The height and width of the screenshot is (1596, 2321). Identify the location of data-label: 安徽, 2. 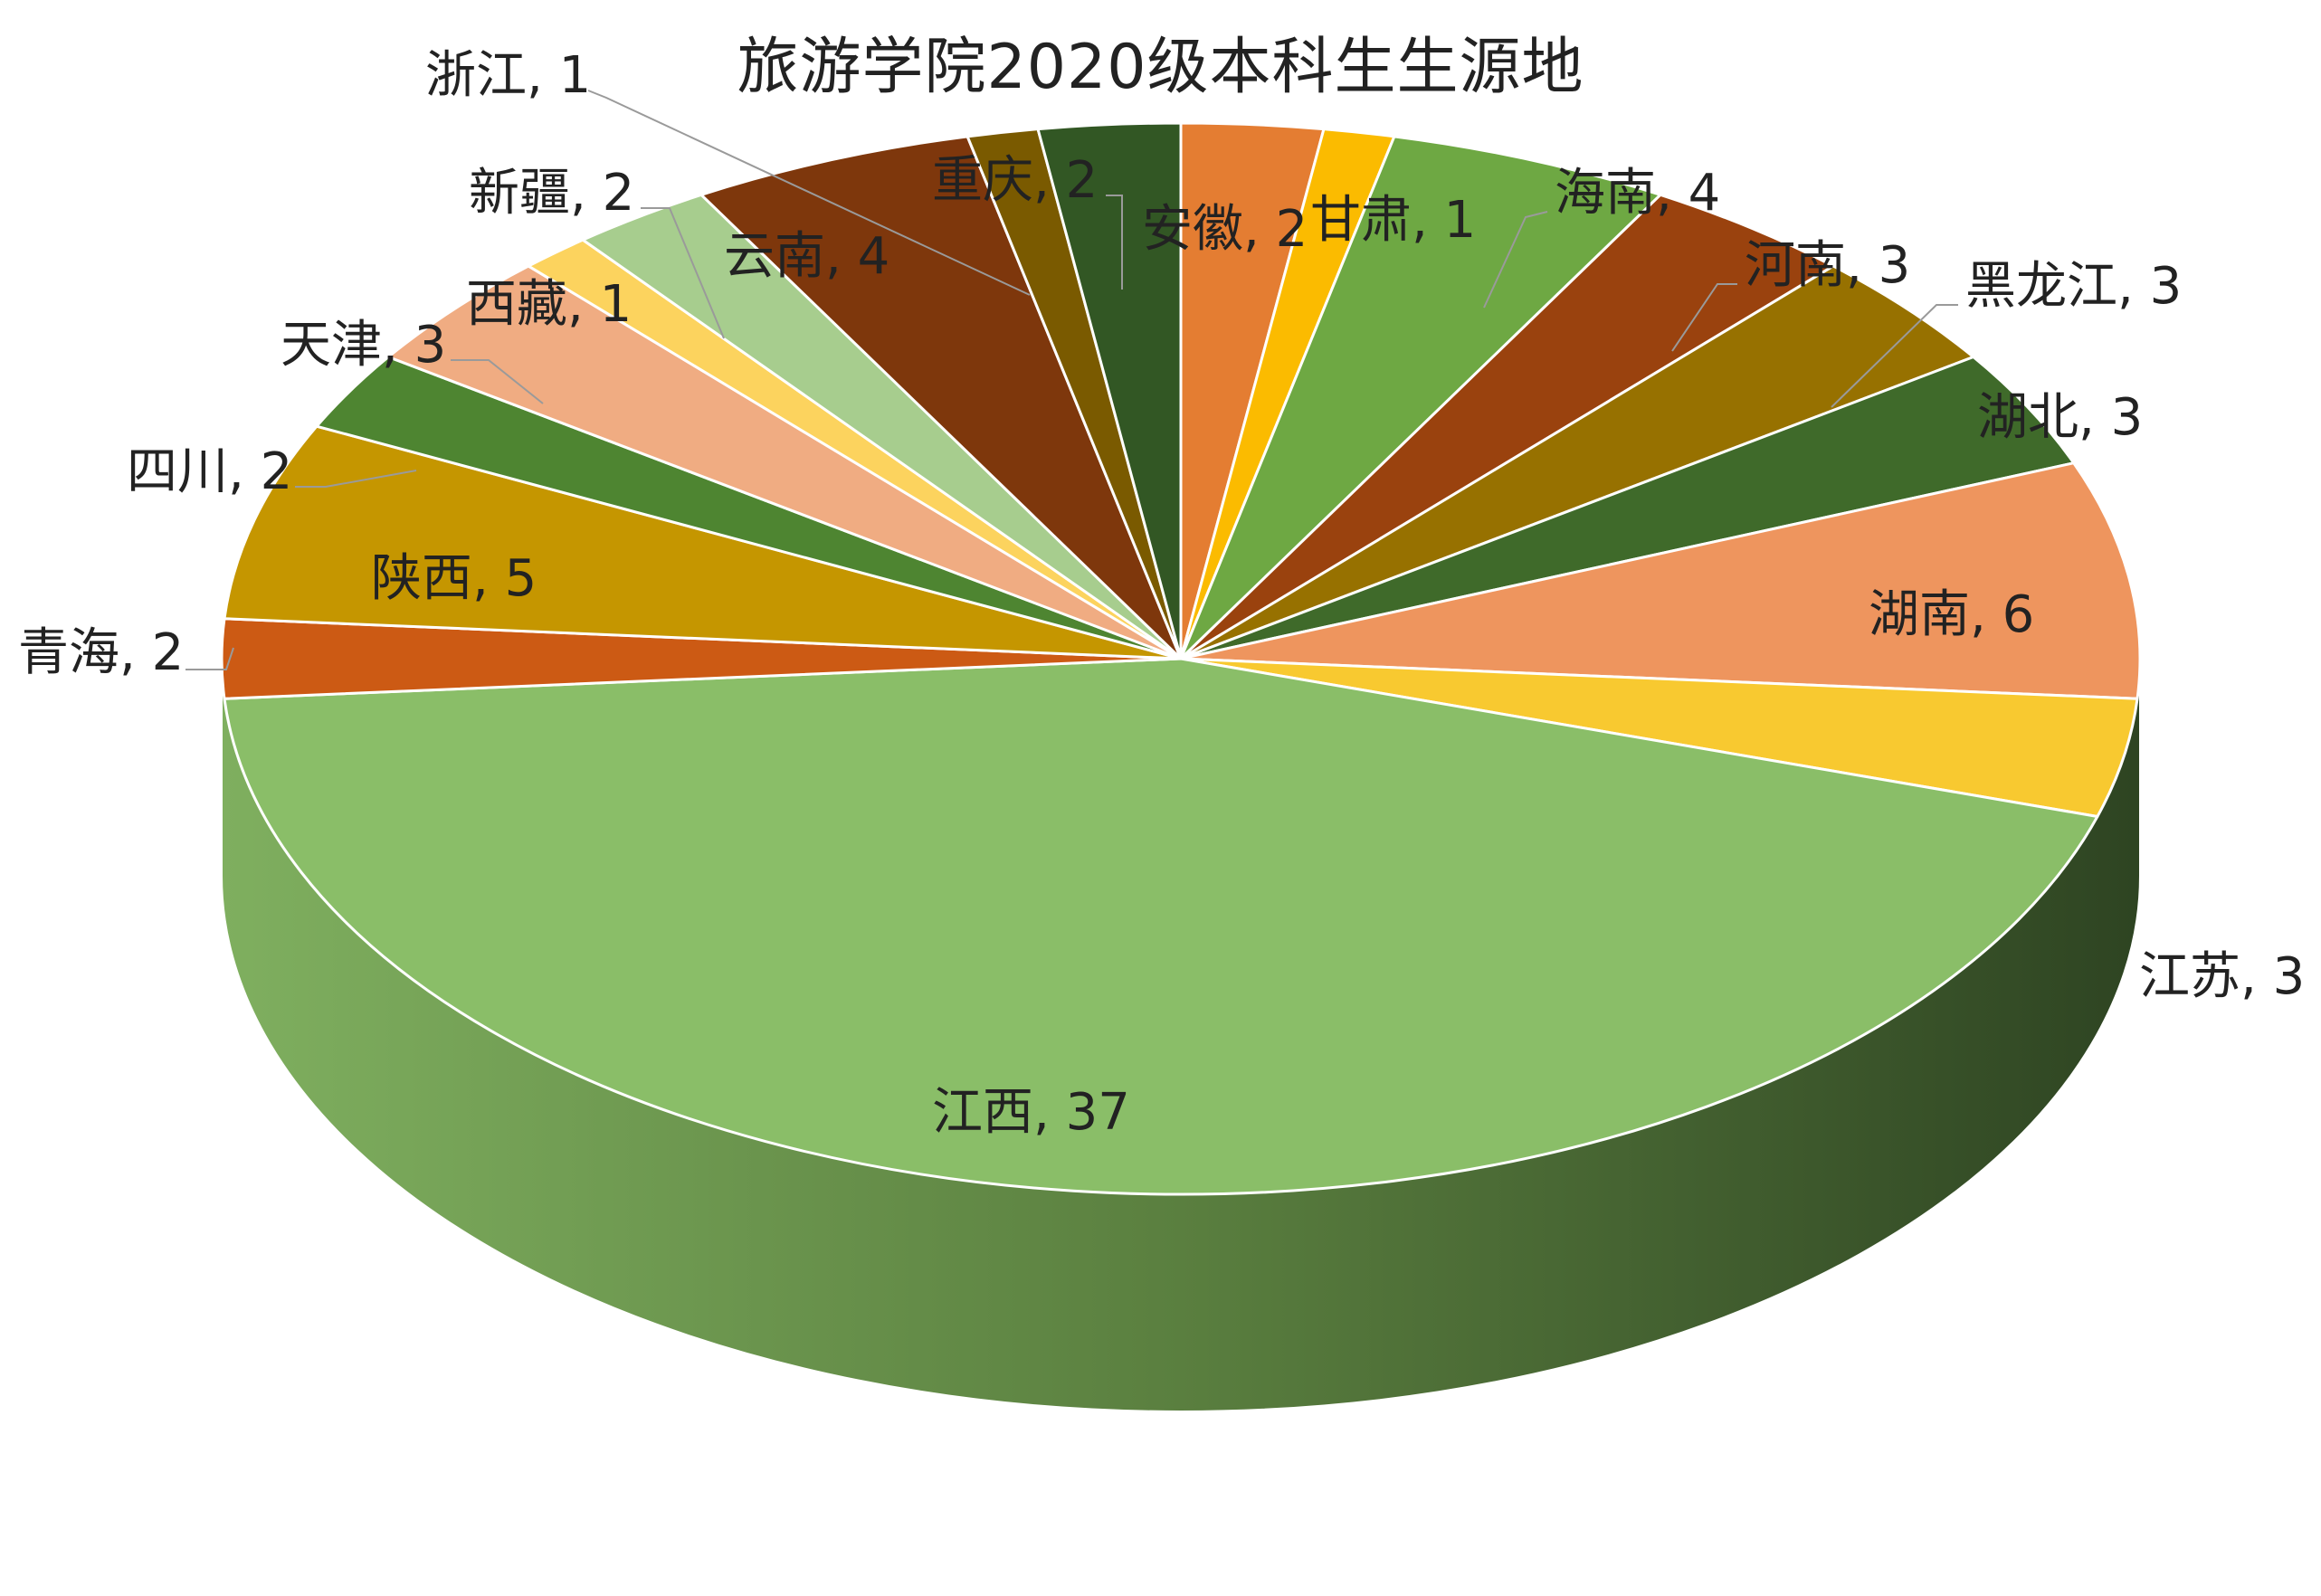
(1225, 230).